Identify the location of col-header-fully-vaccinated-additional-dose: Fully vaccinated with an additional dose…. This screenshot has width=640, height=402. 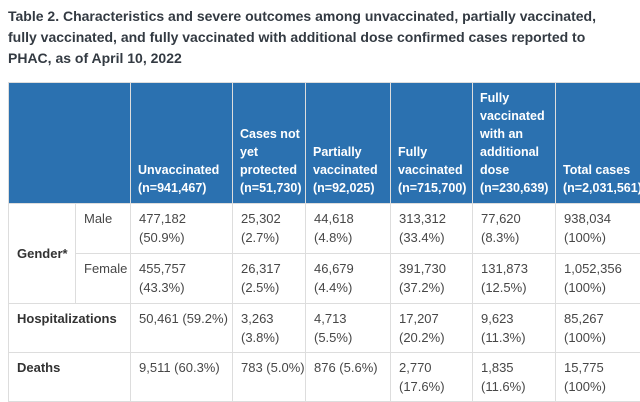
(514, 143).